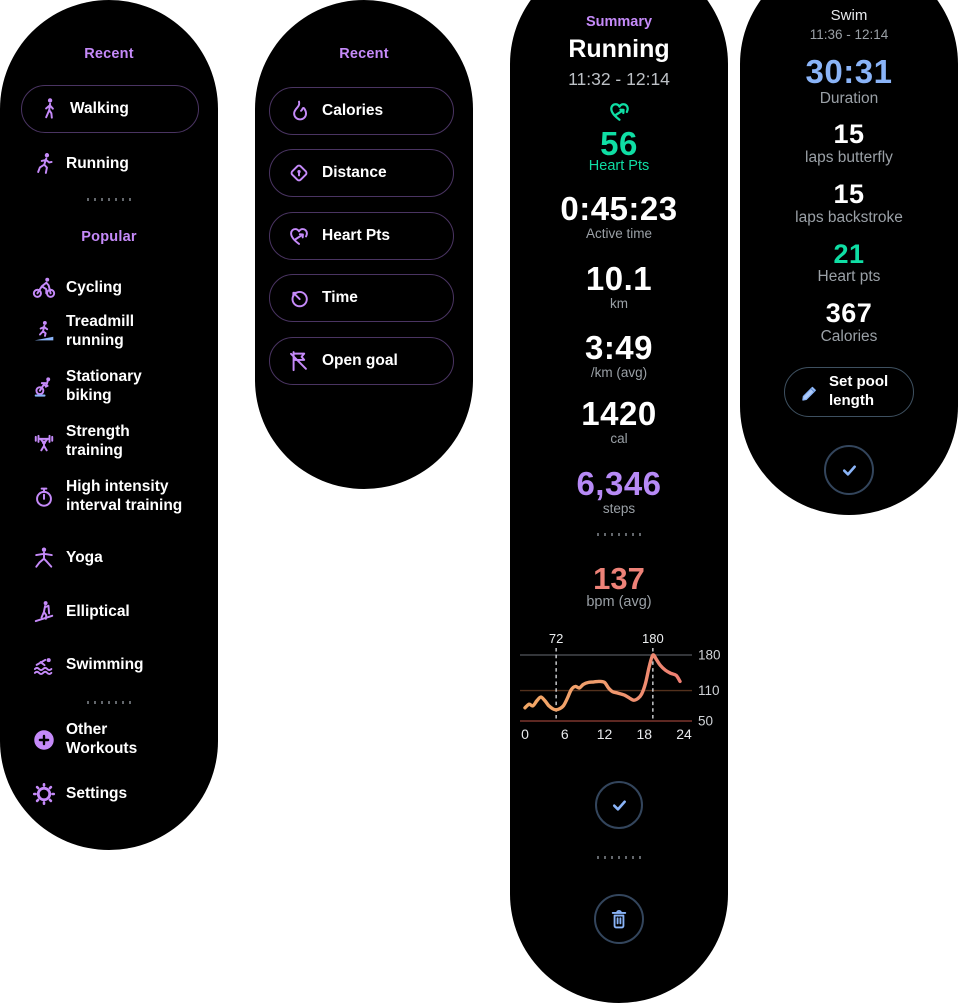 The height and width of the screenshot is (1008, 960). Describe the element at coordinates (353, 110) in the screenshot. I see `goal-item-label: Calories` at that location.